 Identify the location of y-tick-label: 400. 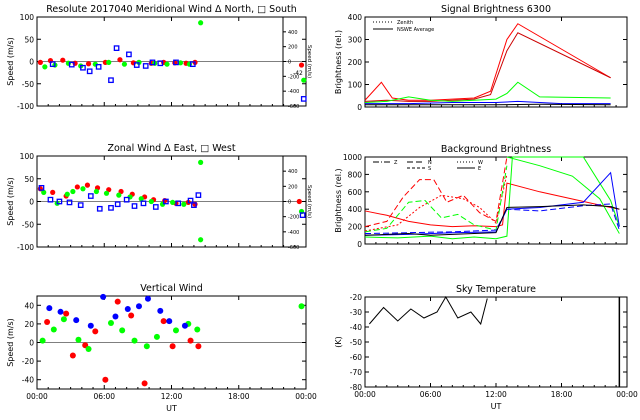
(355, 209).